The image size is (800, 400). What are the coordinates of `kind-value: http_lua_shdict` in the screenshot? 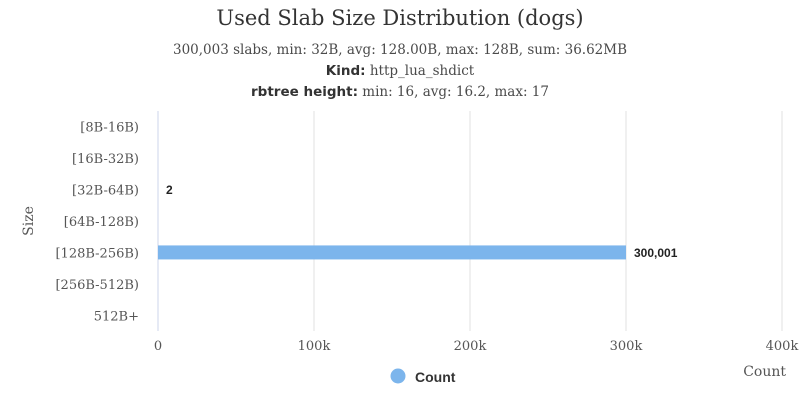 It's located at (422, 71).